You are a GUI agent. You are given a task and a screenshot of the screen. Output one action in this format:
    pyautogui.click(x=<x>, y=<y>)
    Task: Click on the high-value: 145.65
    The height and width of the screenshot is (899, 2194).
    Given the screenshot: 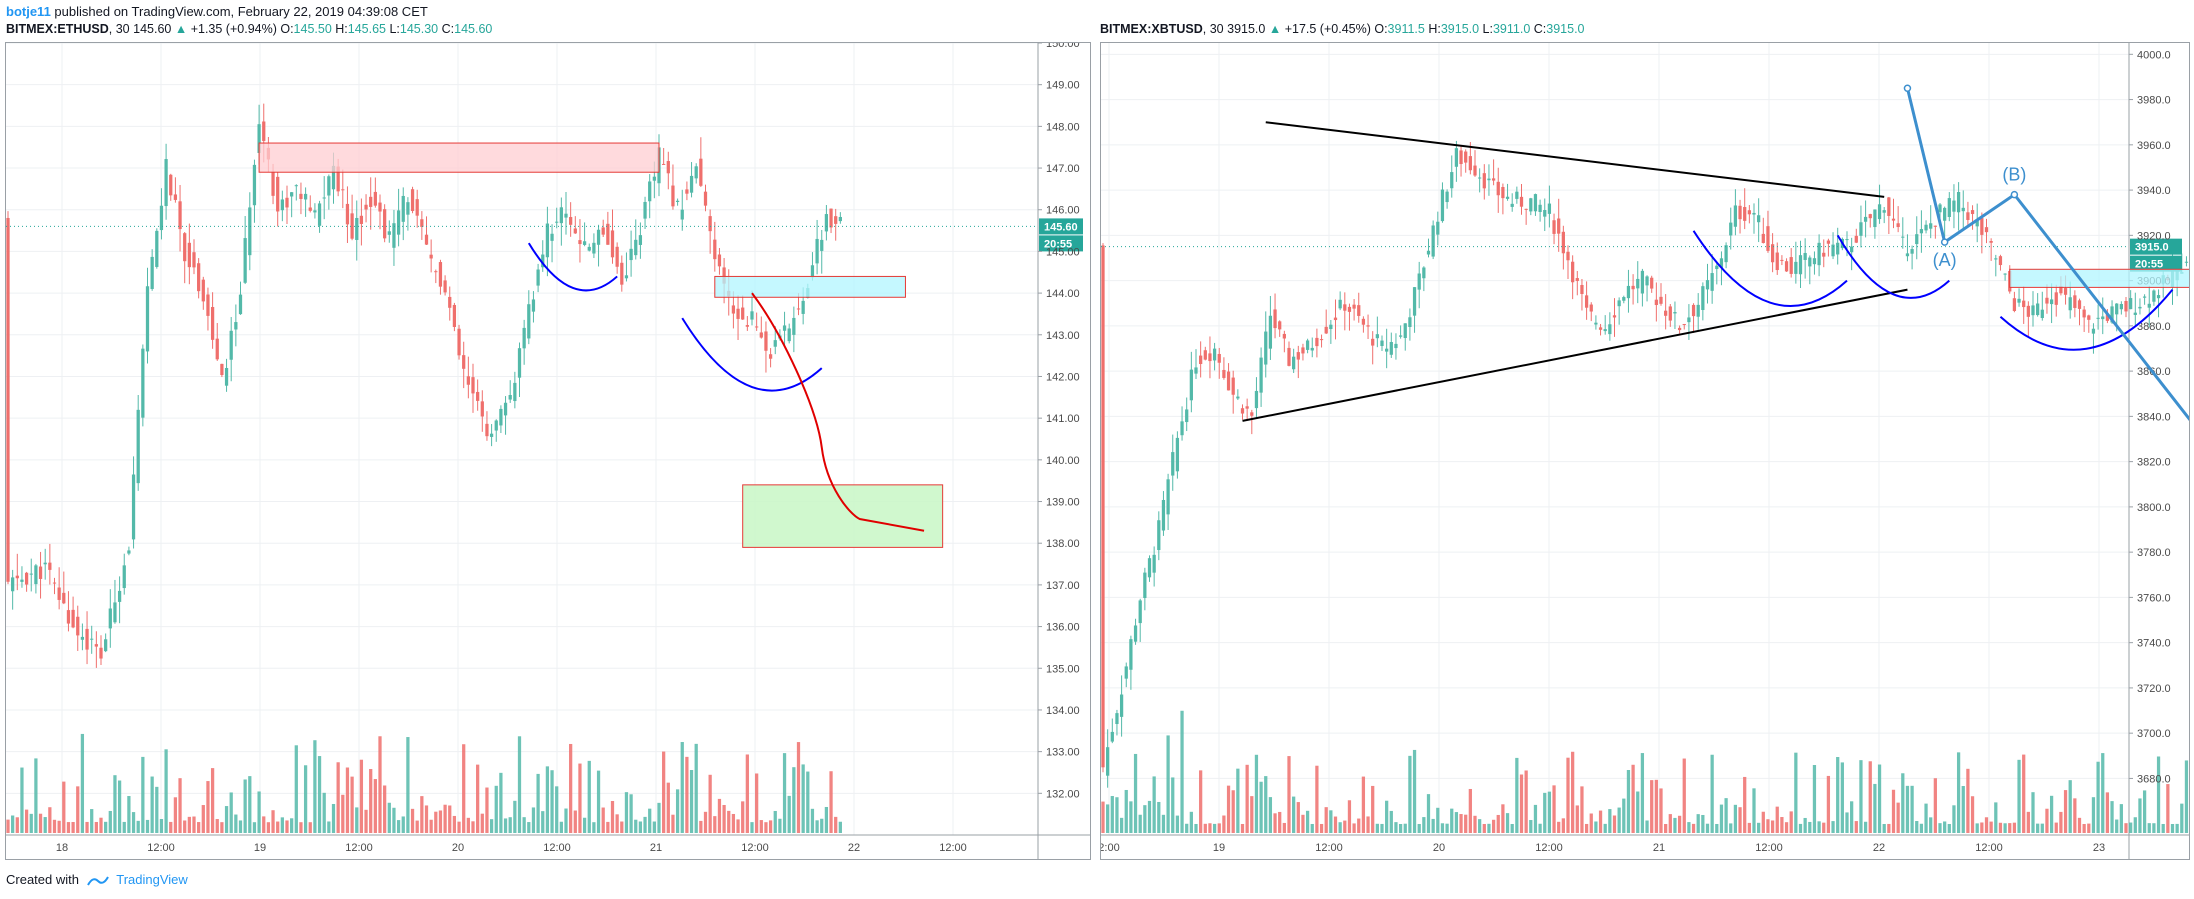 What is the action you would take?
    pyautogui.click(x=366, y=29)
    